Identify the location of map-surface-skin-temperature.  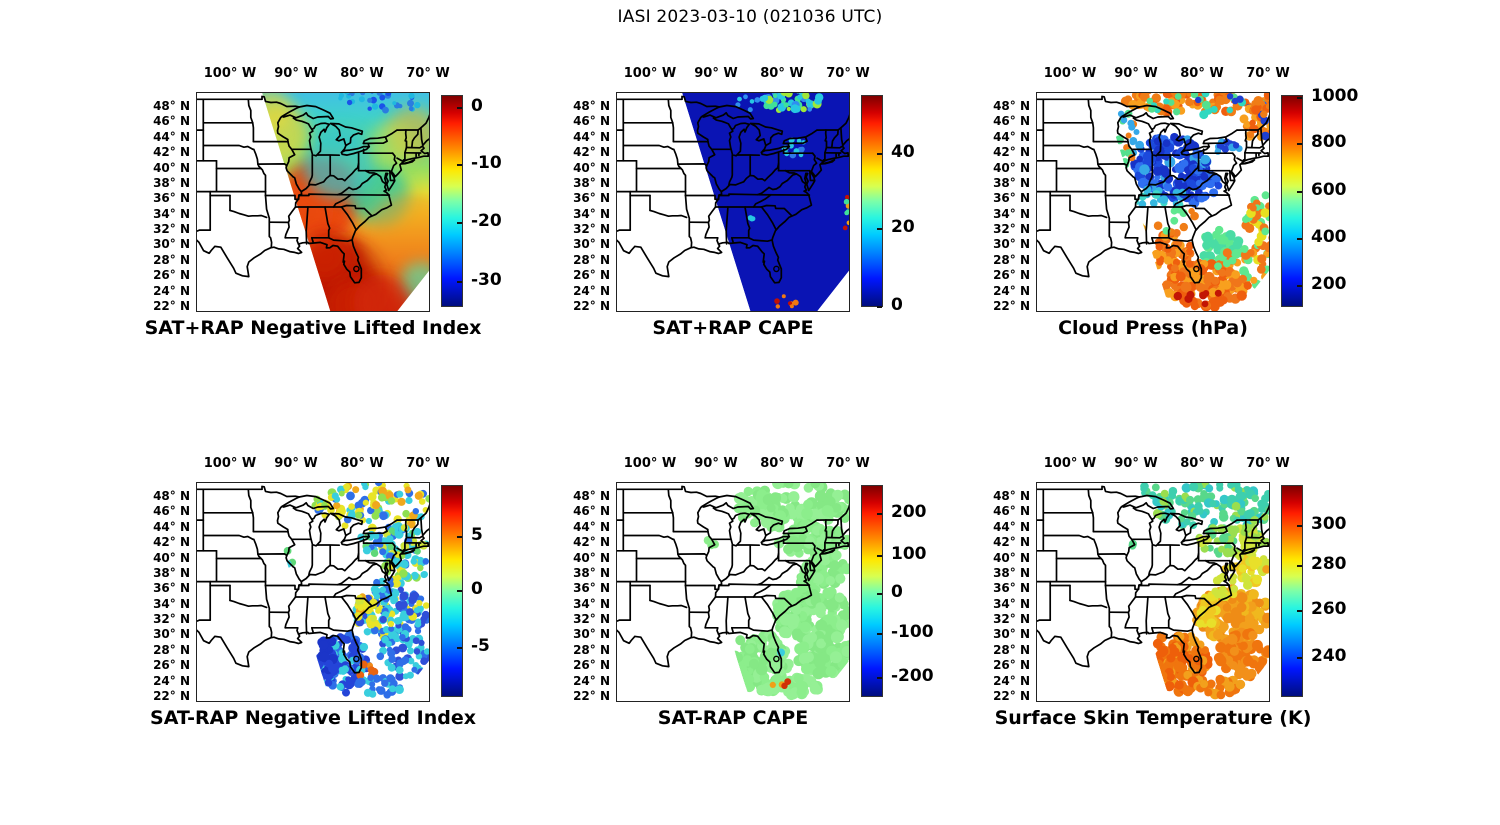
(1153, 592).